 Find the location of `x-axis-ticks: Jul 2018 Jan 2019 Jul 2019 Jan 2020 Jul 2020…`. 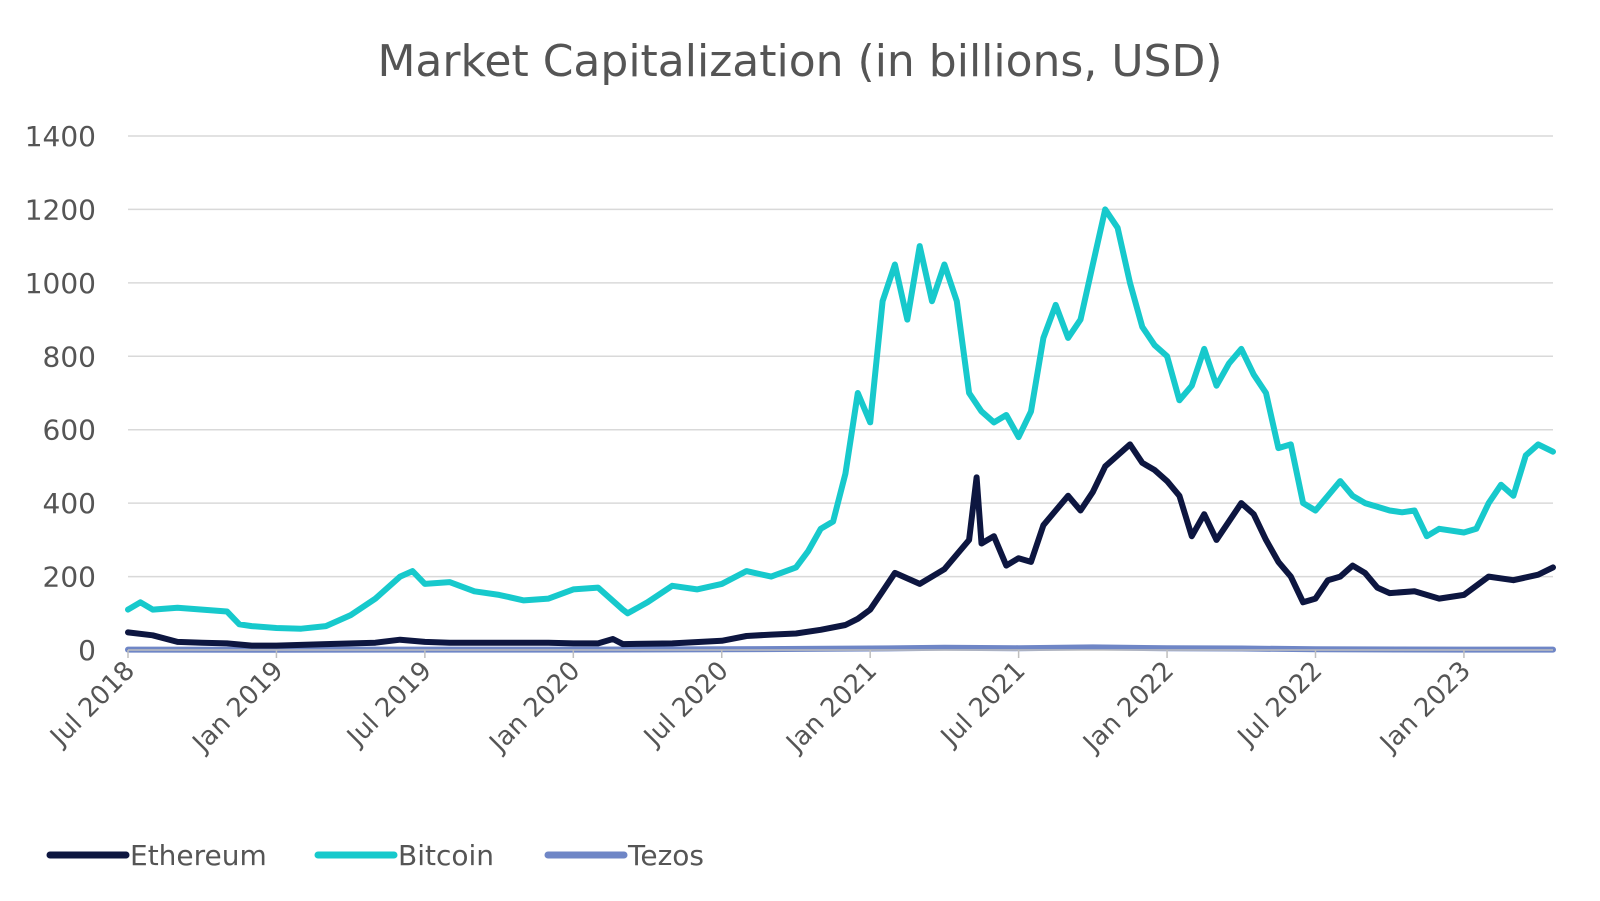

x-axis-ticks: Jul 2018 Jan 2019 Jul 2019 Jan 2020 Jul 2020… is located at coordinates (760, 708).